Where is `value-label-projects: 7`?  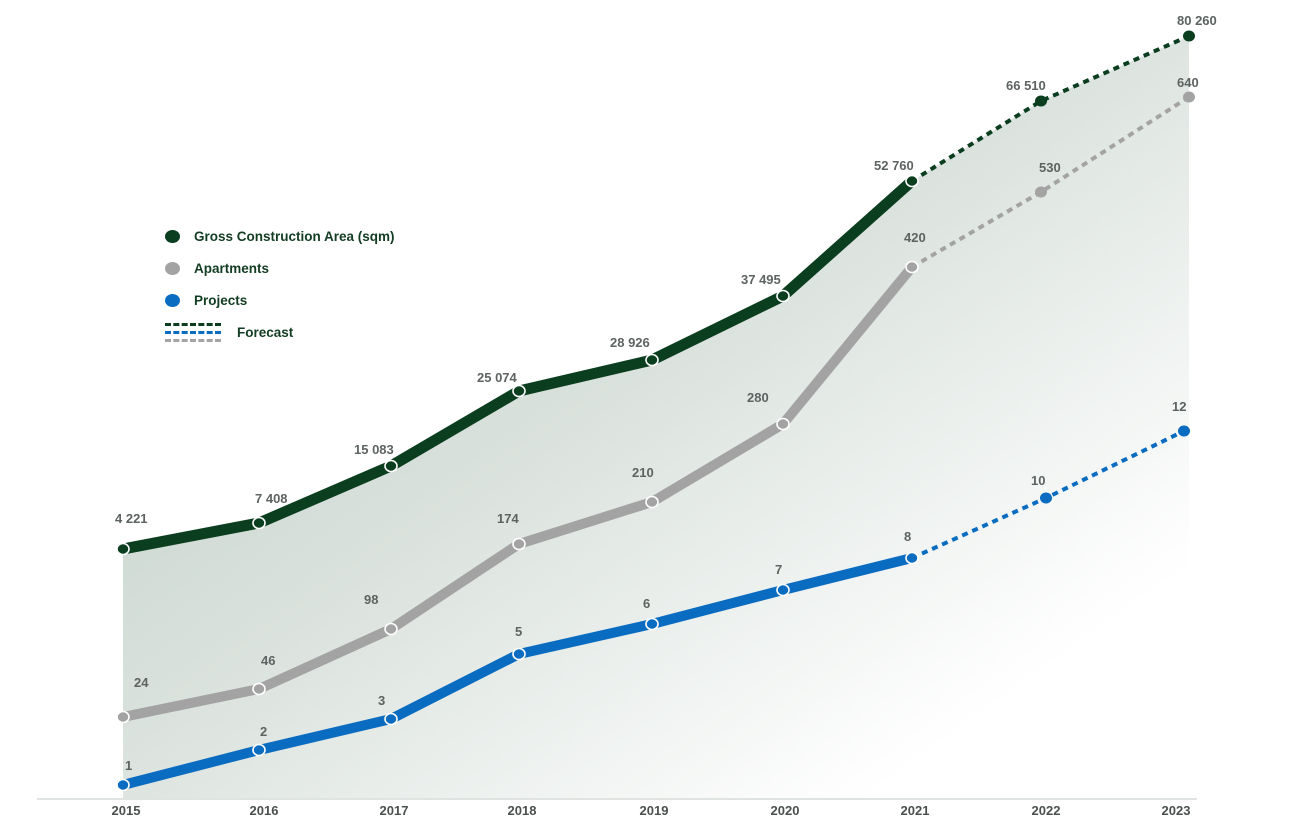 value-label-projects: 7 is located at coordinates (778, 569).